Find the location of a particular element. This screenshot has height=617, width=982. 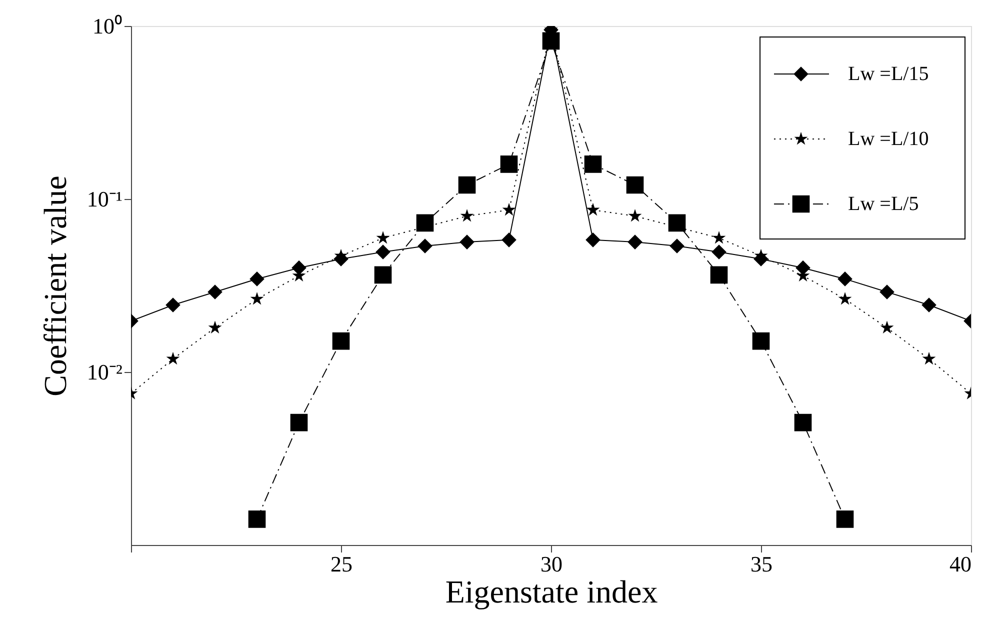

x-tick-label: 40 is located at coordinates (961, 564).